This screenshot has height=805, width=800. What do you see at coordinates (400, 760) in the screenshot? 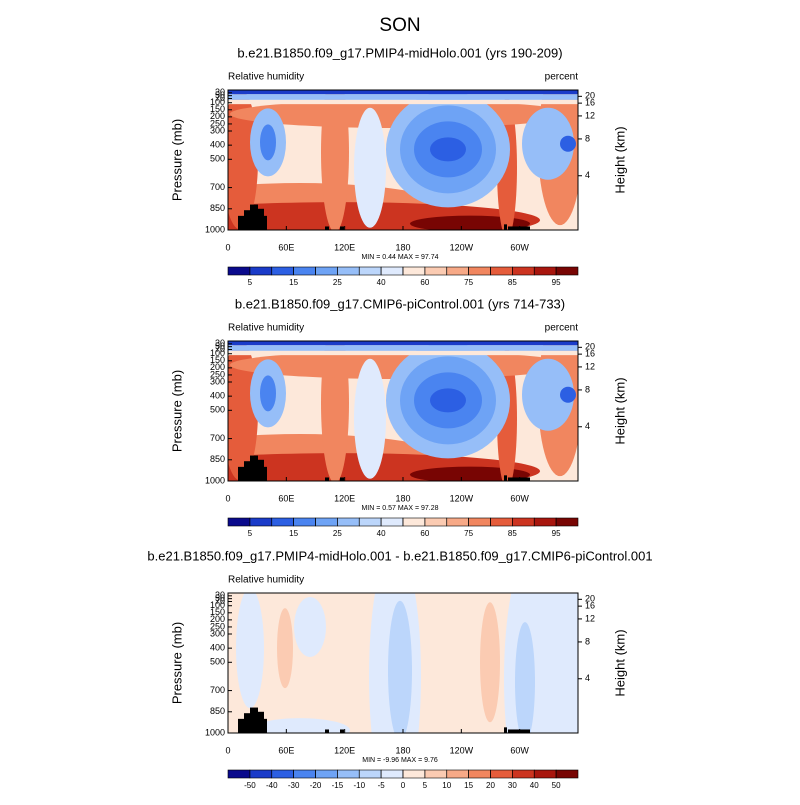
I see `min-max-annotation: MIN = -9.96 MAX = 9.76` at bounding box center [400, 760].